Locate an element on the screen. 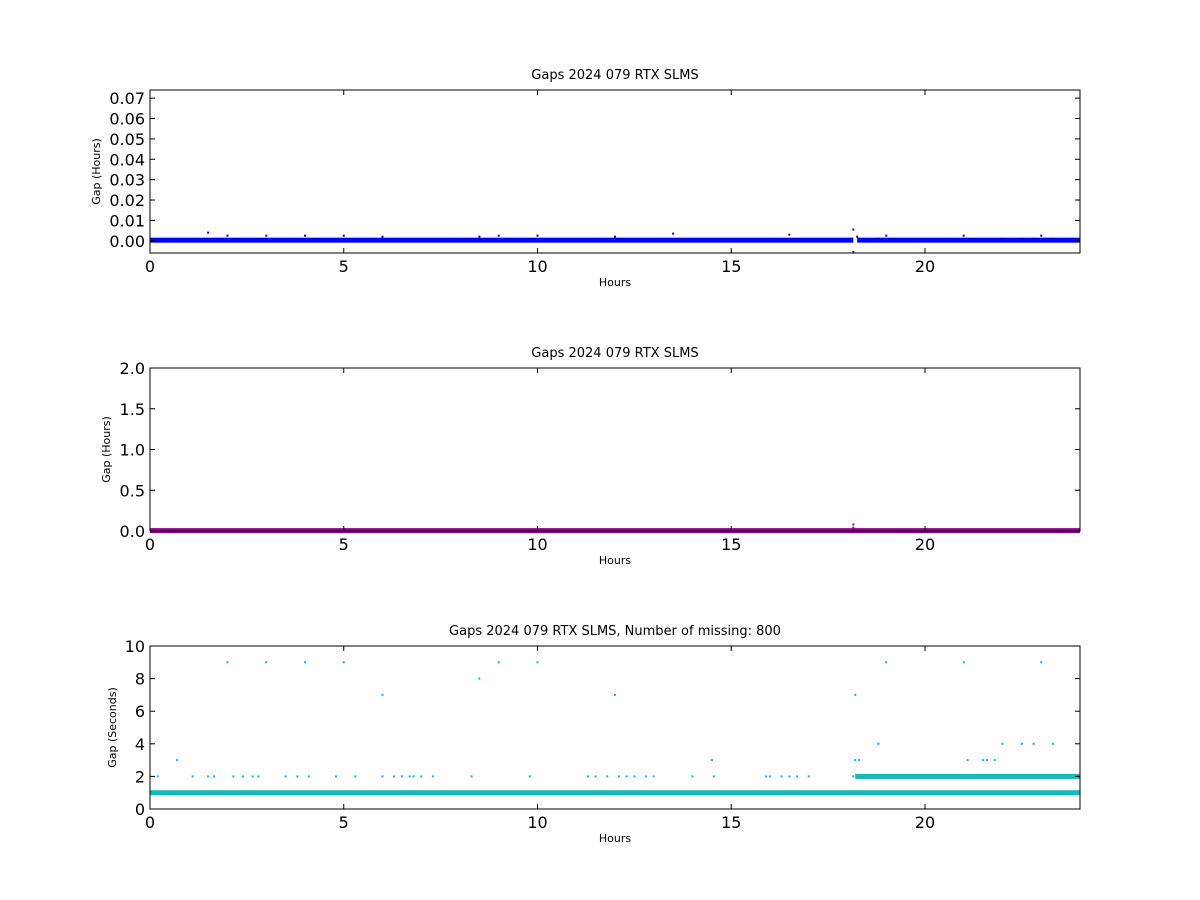 The width and height of the screenshot is (1200, 900). y-tick-label: 0.04 is located at coordinates (127, 159).